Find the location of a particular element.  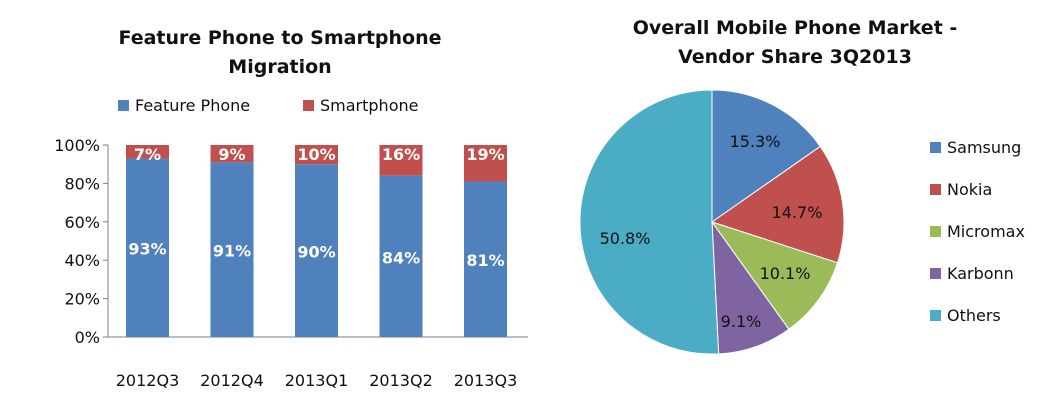

pie-legend-label: Samsung is located at coordinates (984, 147).